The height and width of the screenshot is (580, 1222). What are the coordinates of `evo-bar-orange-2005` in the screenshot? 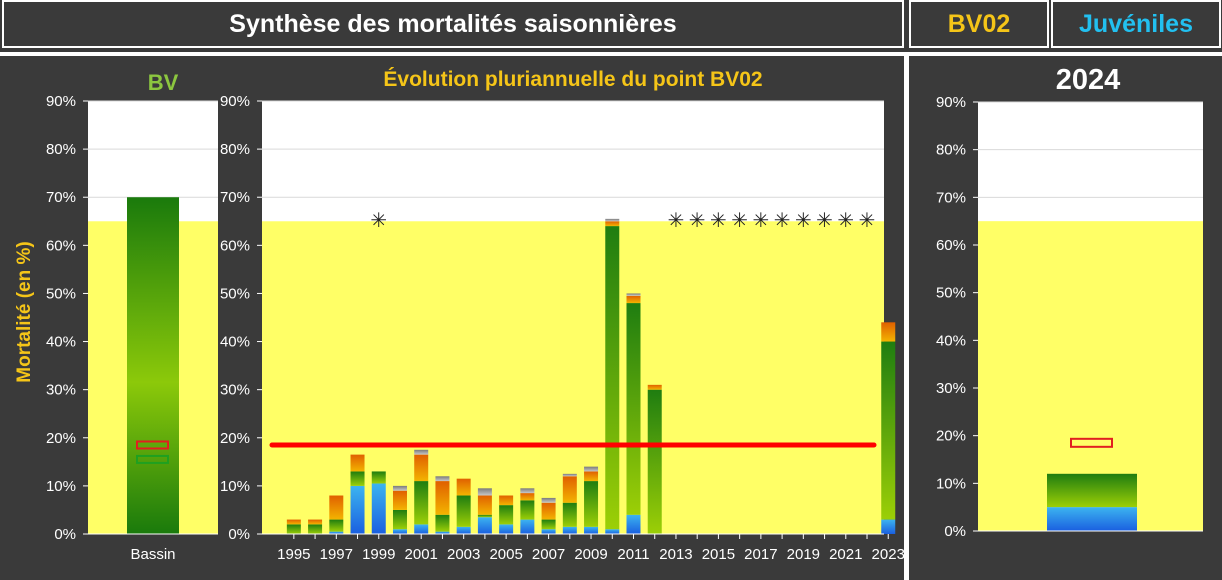 It's located at (506, 500).